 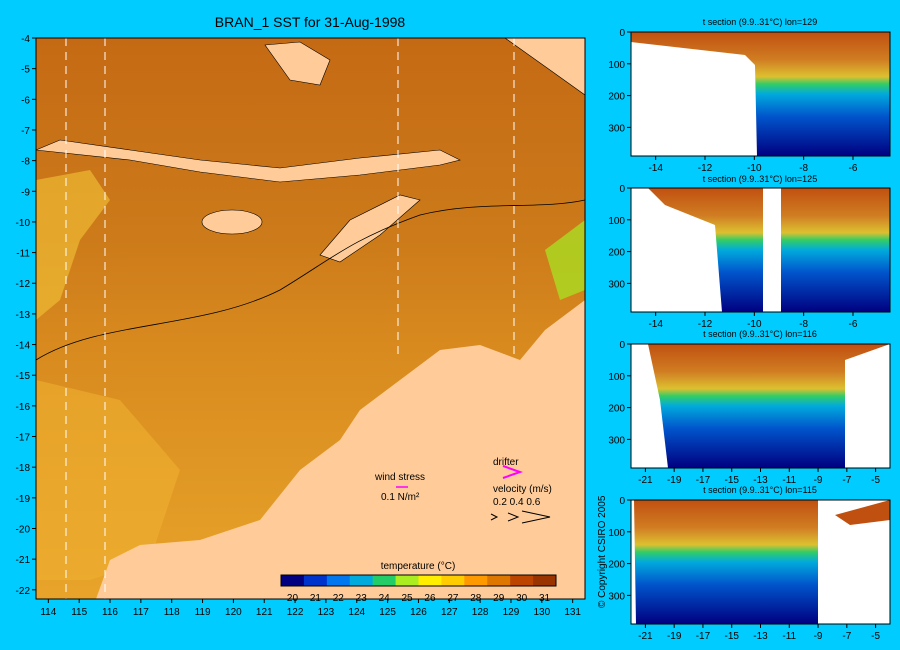 I want to click on map-y-tick-label: -11, so click(x=23, y=254).